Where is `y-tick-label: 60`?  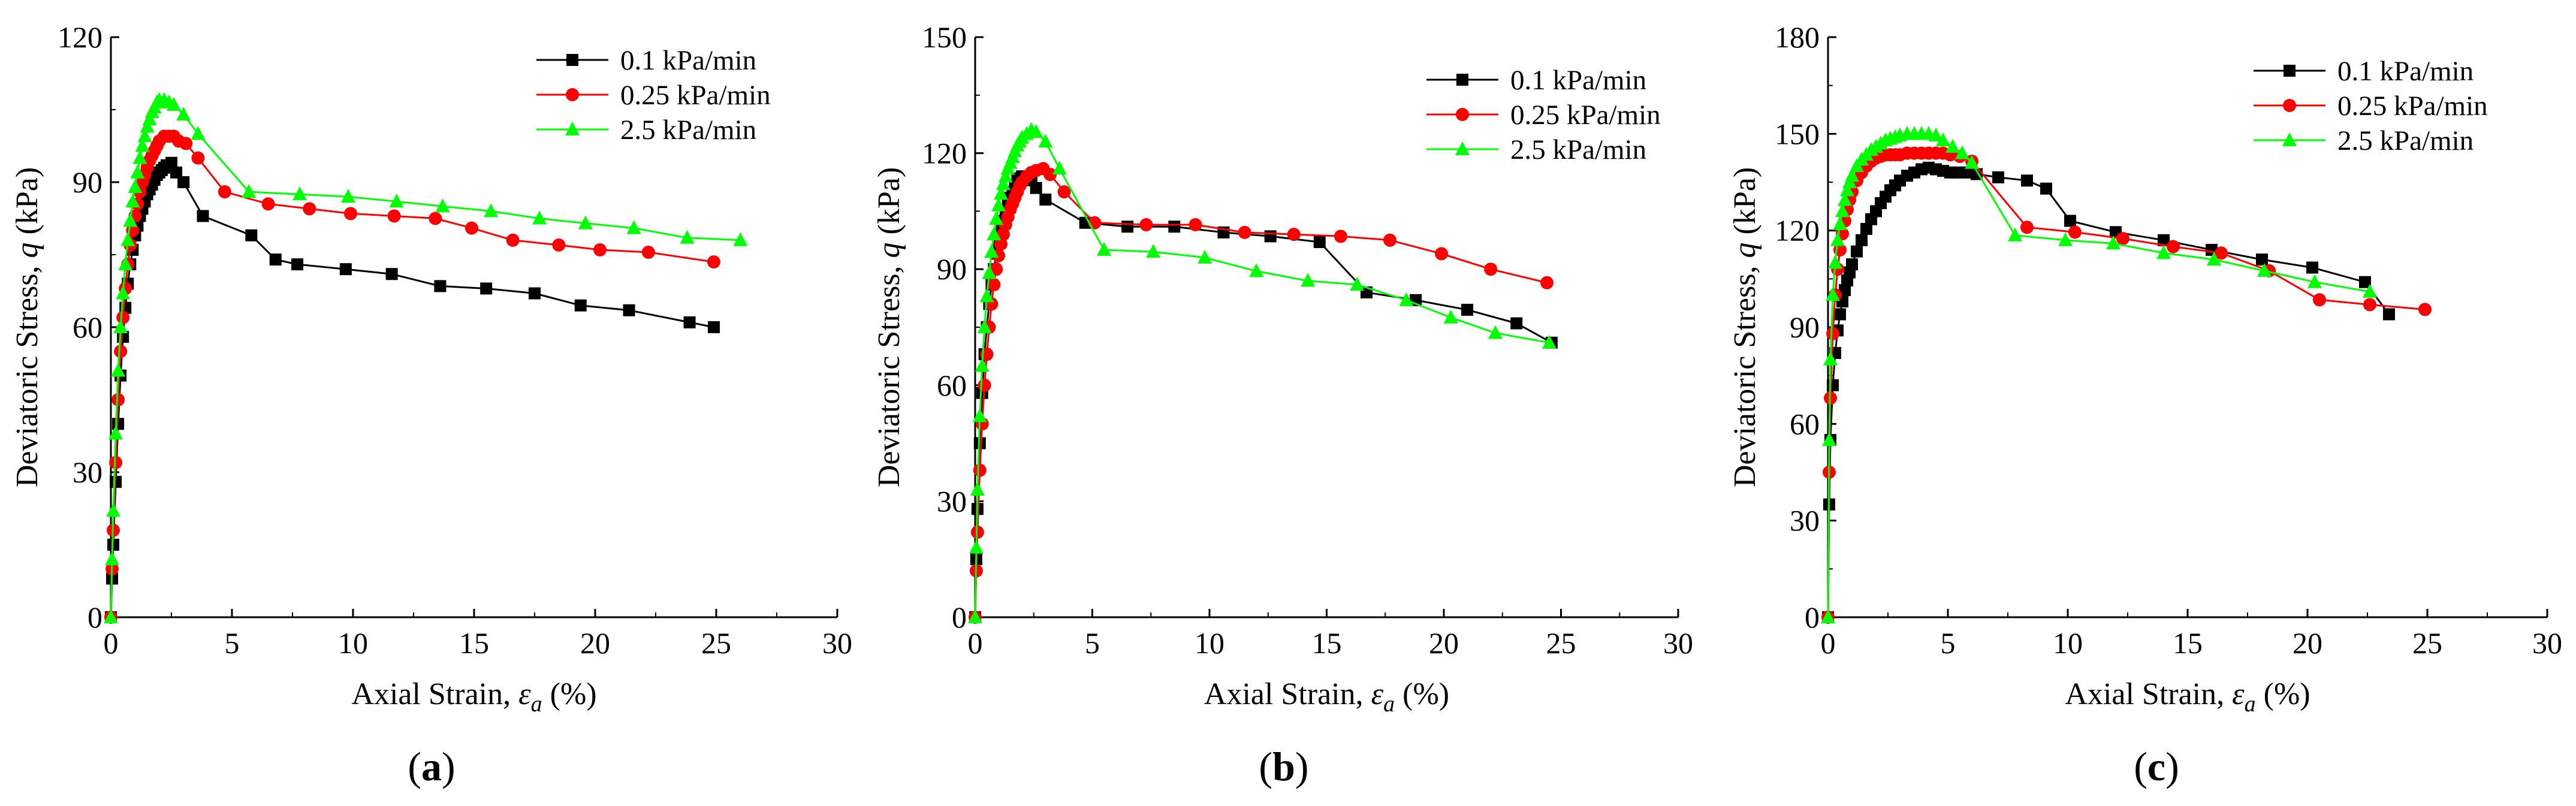
y-tick-label: 60 is located at coordinates (88, 327).